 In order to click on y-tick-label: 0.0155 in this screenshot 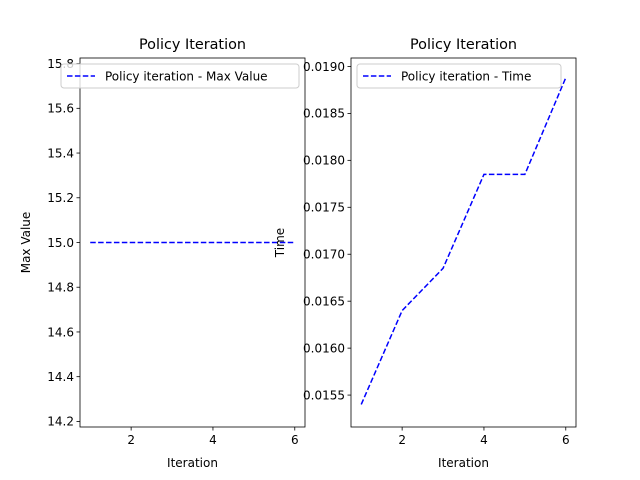, I will do `click(324, 395)`.